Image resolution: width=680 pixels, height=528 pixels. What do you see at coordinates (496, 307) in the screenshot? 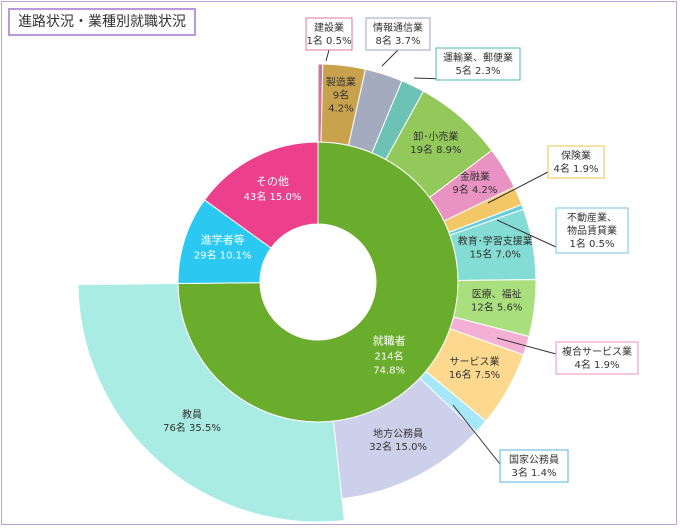
I see `outer-label-text: 12名 5.6%` at bounding box center [496, 307].